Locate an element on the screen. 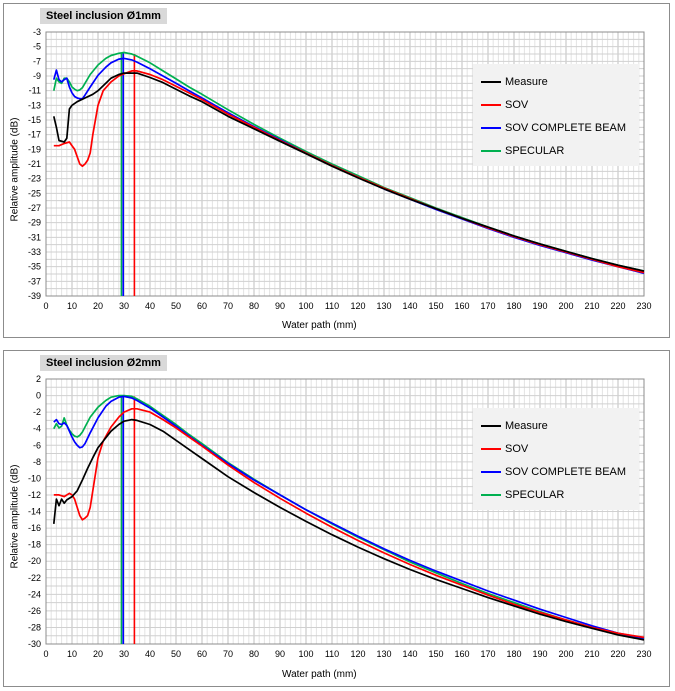 Image resolution: width=675 pixels, height=691 pixels. y-tick-label: -22 is located at coordinates (34, 578).